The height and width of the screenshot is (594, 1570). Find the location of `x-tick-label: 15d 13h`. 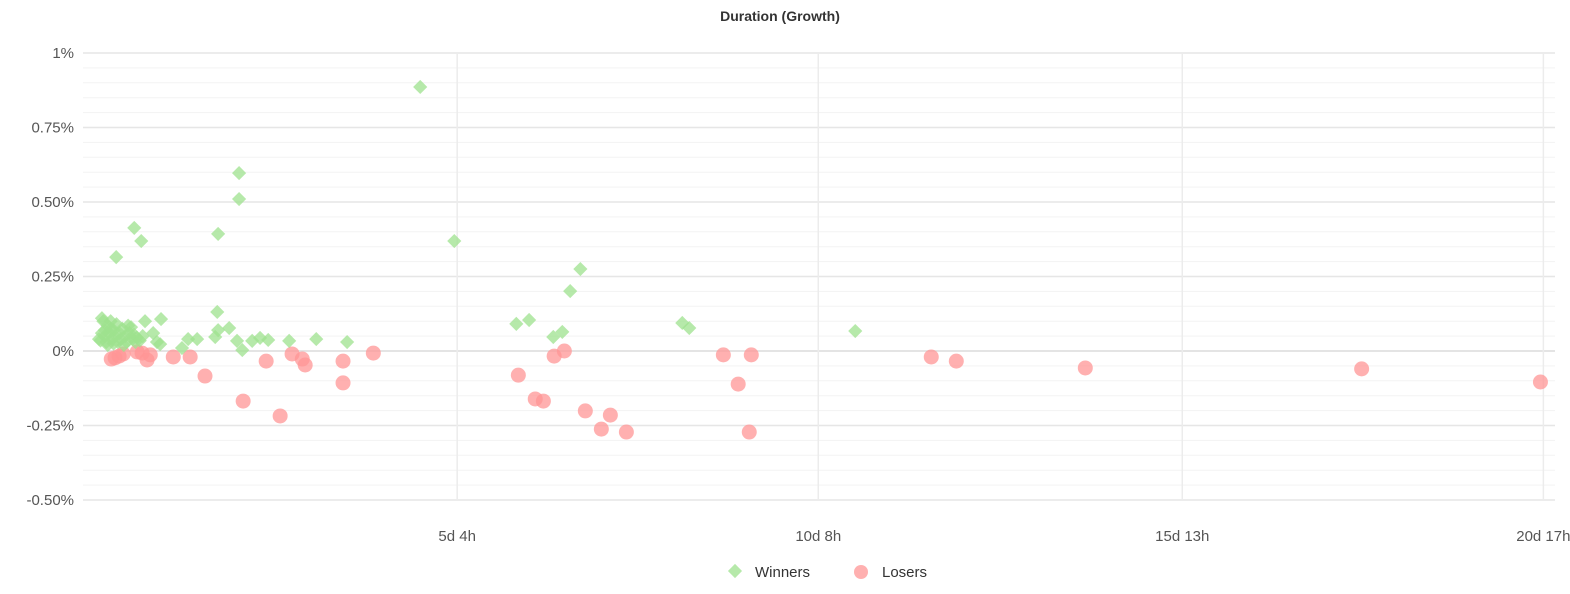

x-tick-label: 15d 13h is located at coordinates (1182, 536).